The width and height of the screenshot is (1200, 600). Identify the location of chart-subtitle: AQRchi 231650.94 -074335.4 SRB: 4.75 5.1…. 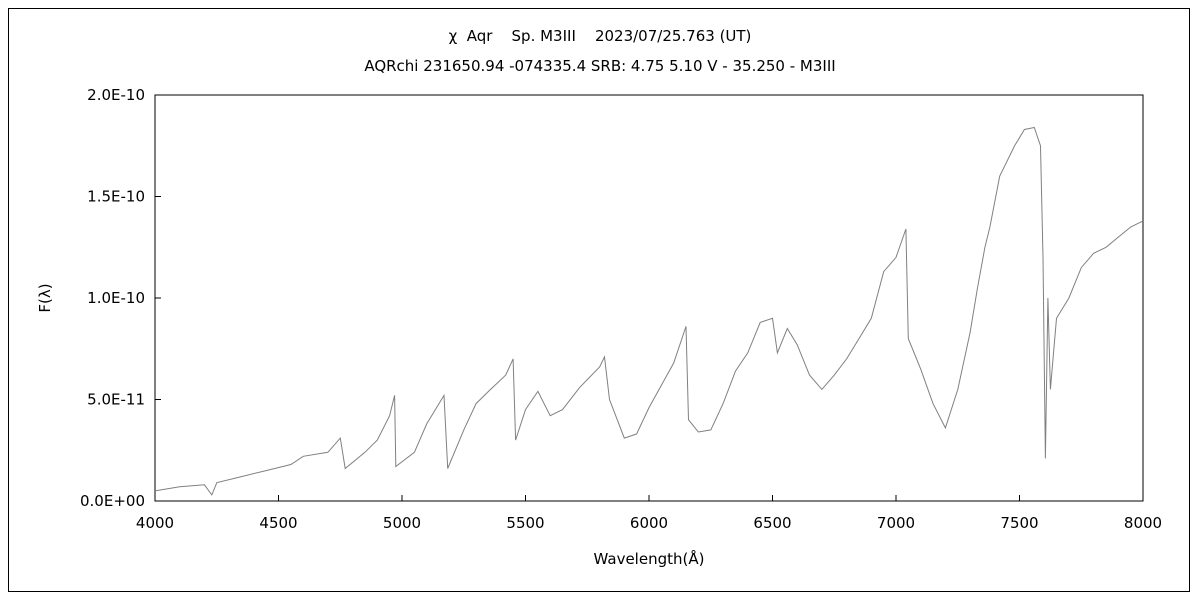
(600, 66).